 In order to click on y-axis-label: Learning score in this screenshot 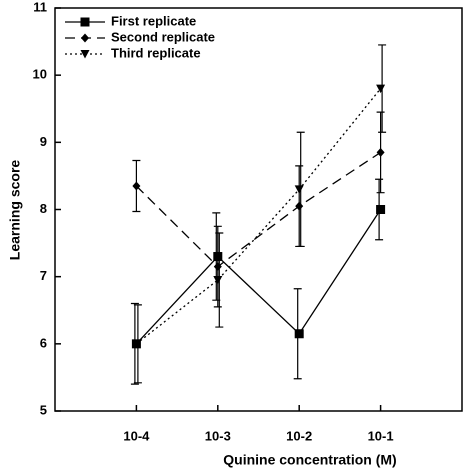, I will do `click(15, 210)`.